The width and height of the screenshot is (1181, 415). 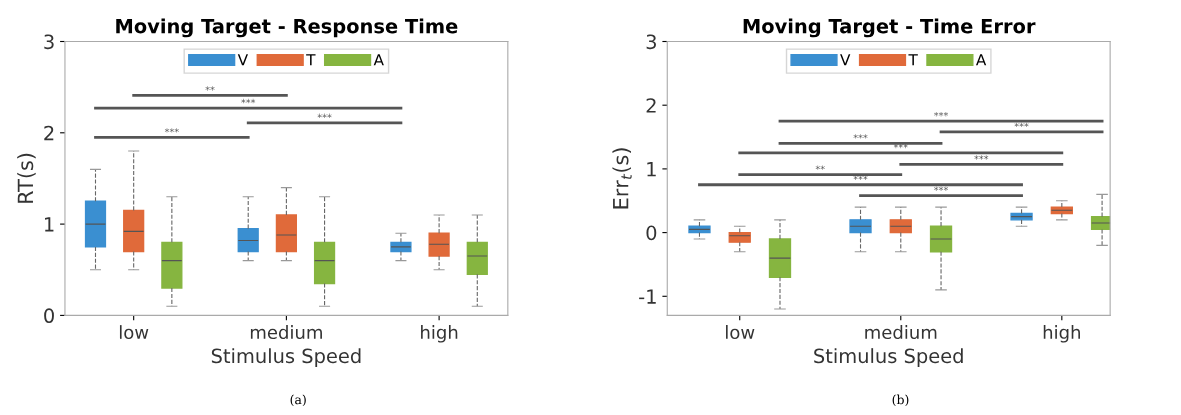 What do you see at coordinates (287, 28) in the screenshot?
I see `chart-title: Moving Target - Response Time` at bounding box center [287, 28].